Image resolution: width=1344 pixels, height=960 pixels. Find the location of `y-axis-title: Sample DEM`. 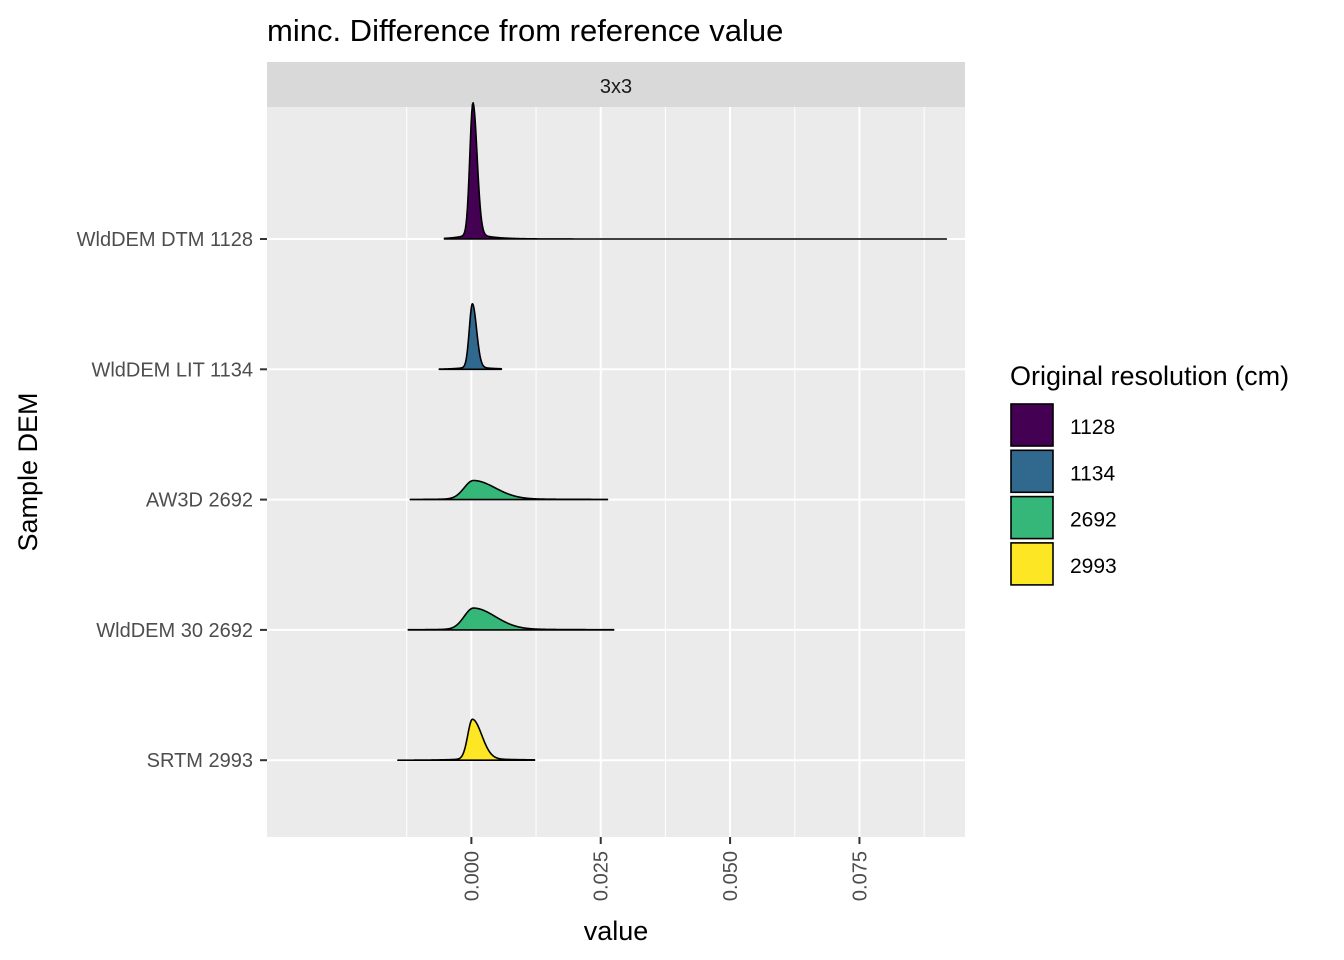

y-axis-title: Sample DEM is located at coordinates (28, 471).